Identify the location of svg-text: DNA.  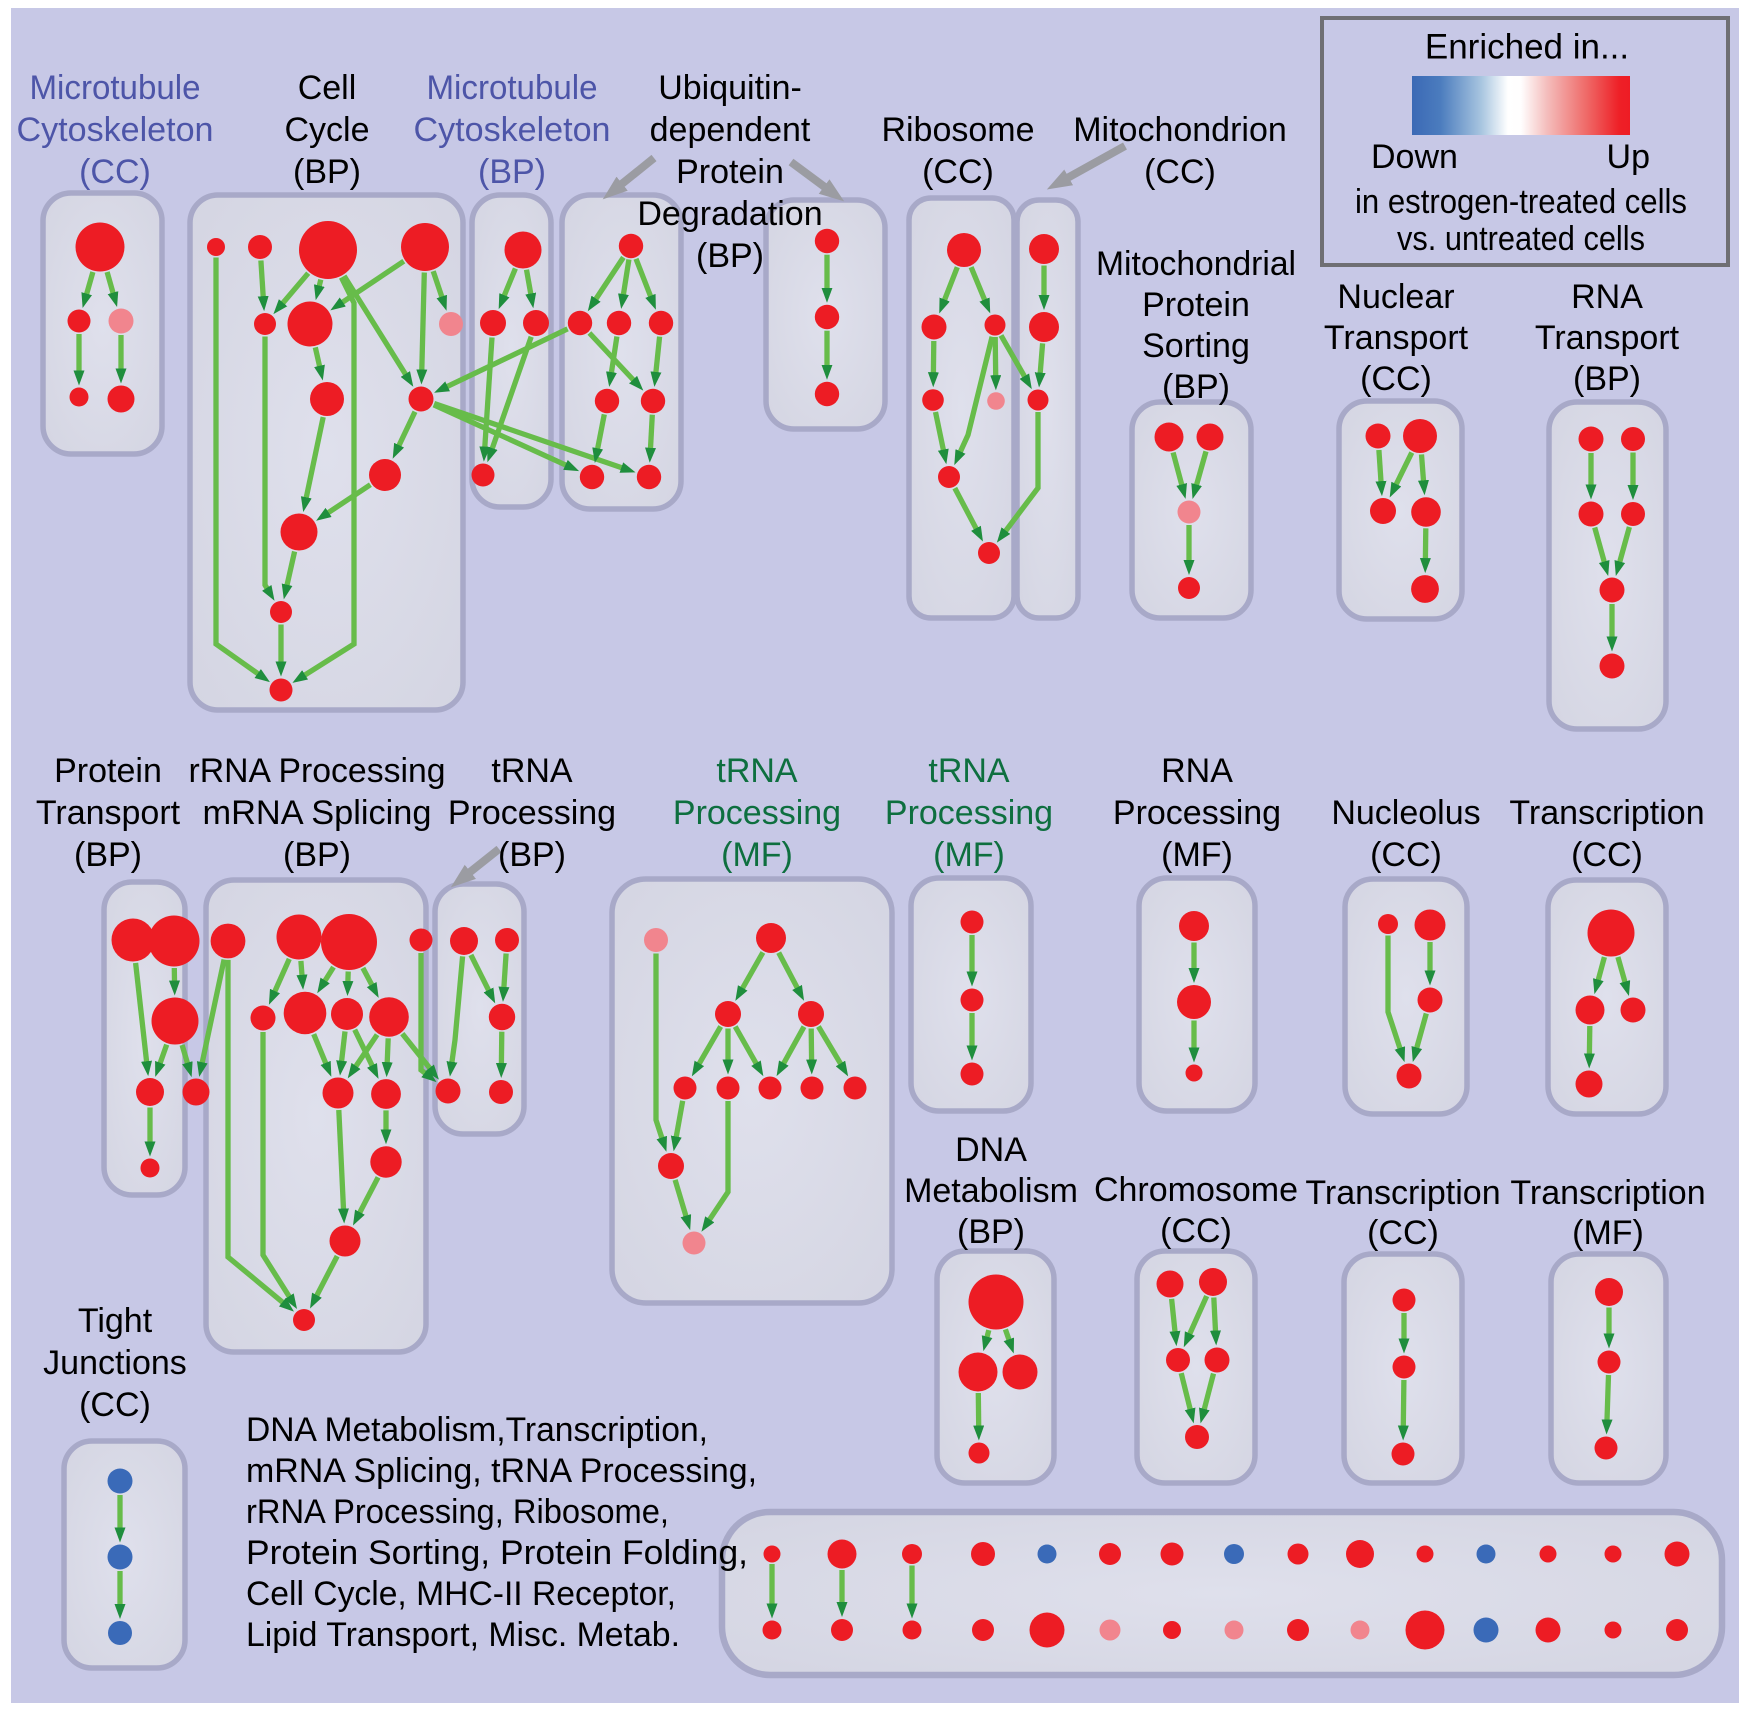
(991, 1150).